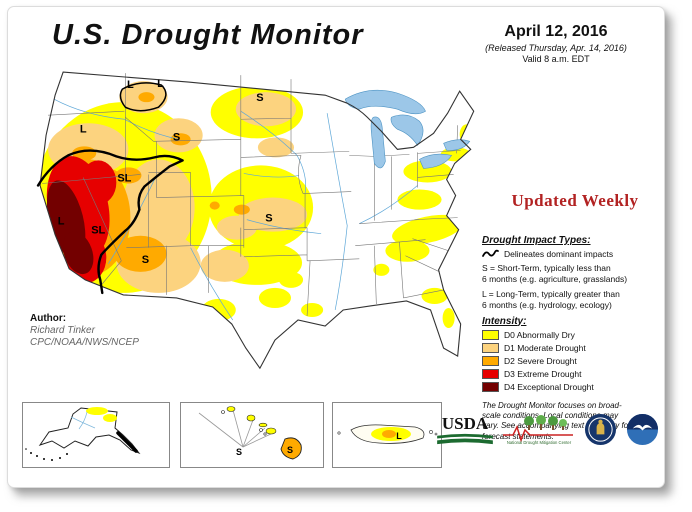 This screenshot has width=692, height=512. I want to click on impact-delineates-row: Delineates dominant impacts, so click(575, 254).